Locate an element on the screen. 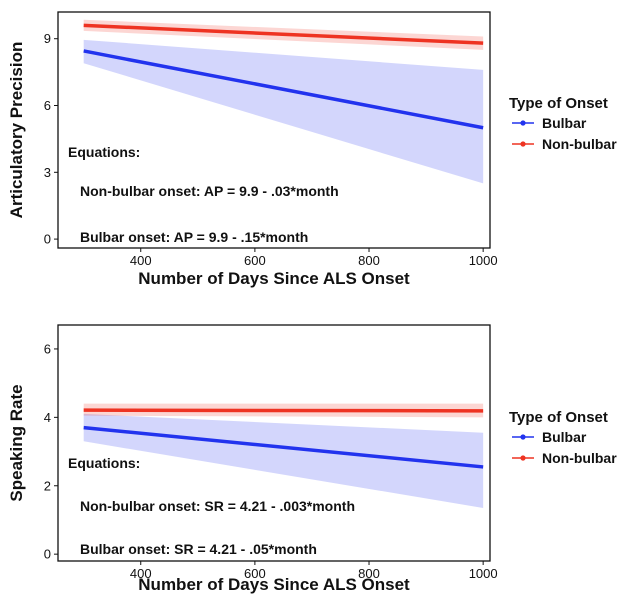  bulbar-equation: Bulbar onset: AP = 9.9 - .15*month is located at coordinates (194, 237).